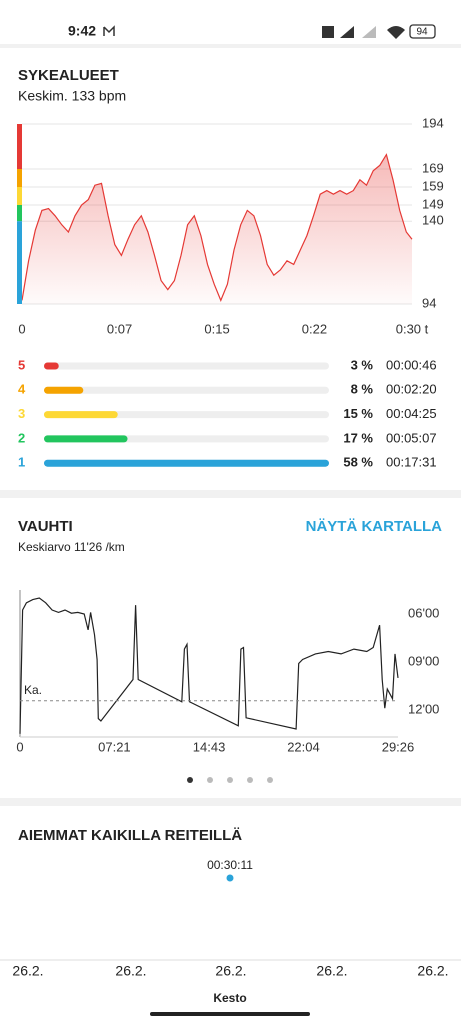 Image resolution: width=461 pixels, height=1024 pixels. I want to click on x-tick-label: 07:21, so click(114, 746).